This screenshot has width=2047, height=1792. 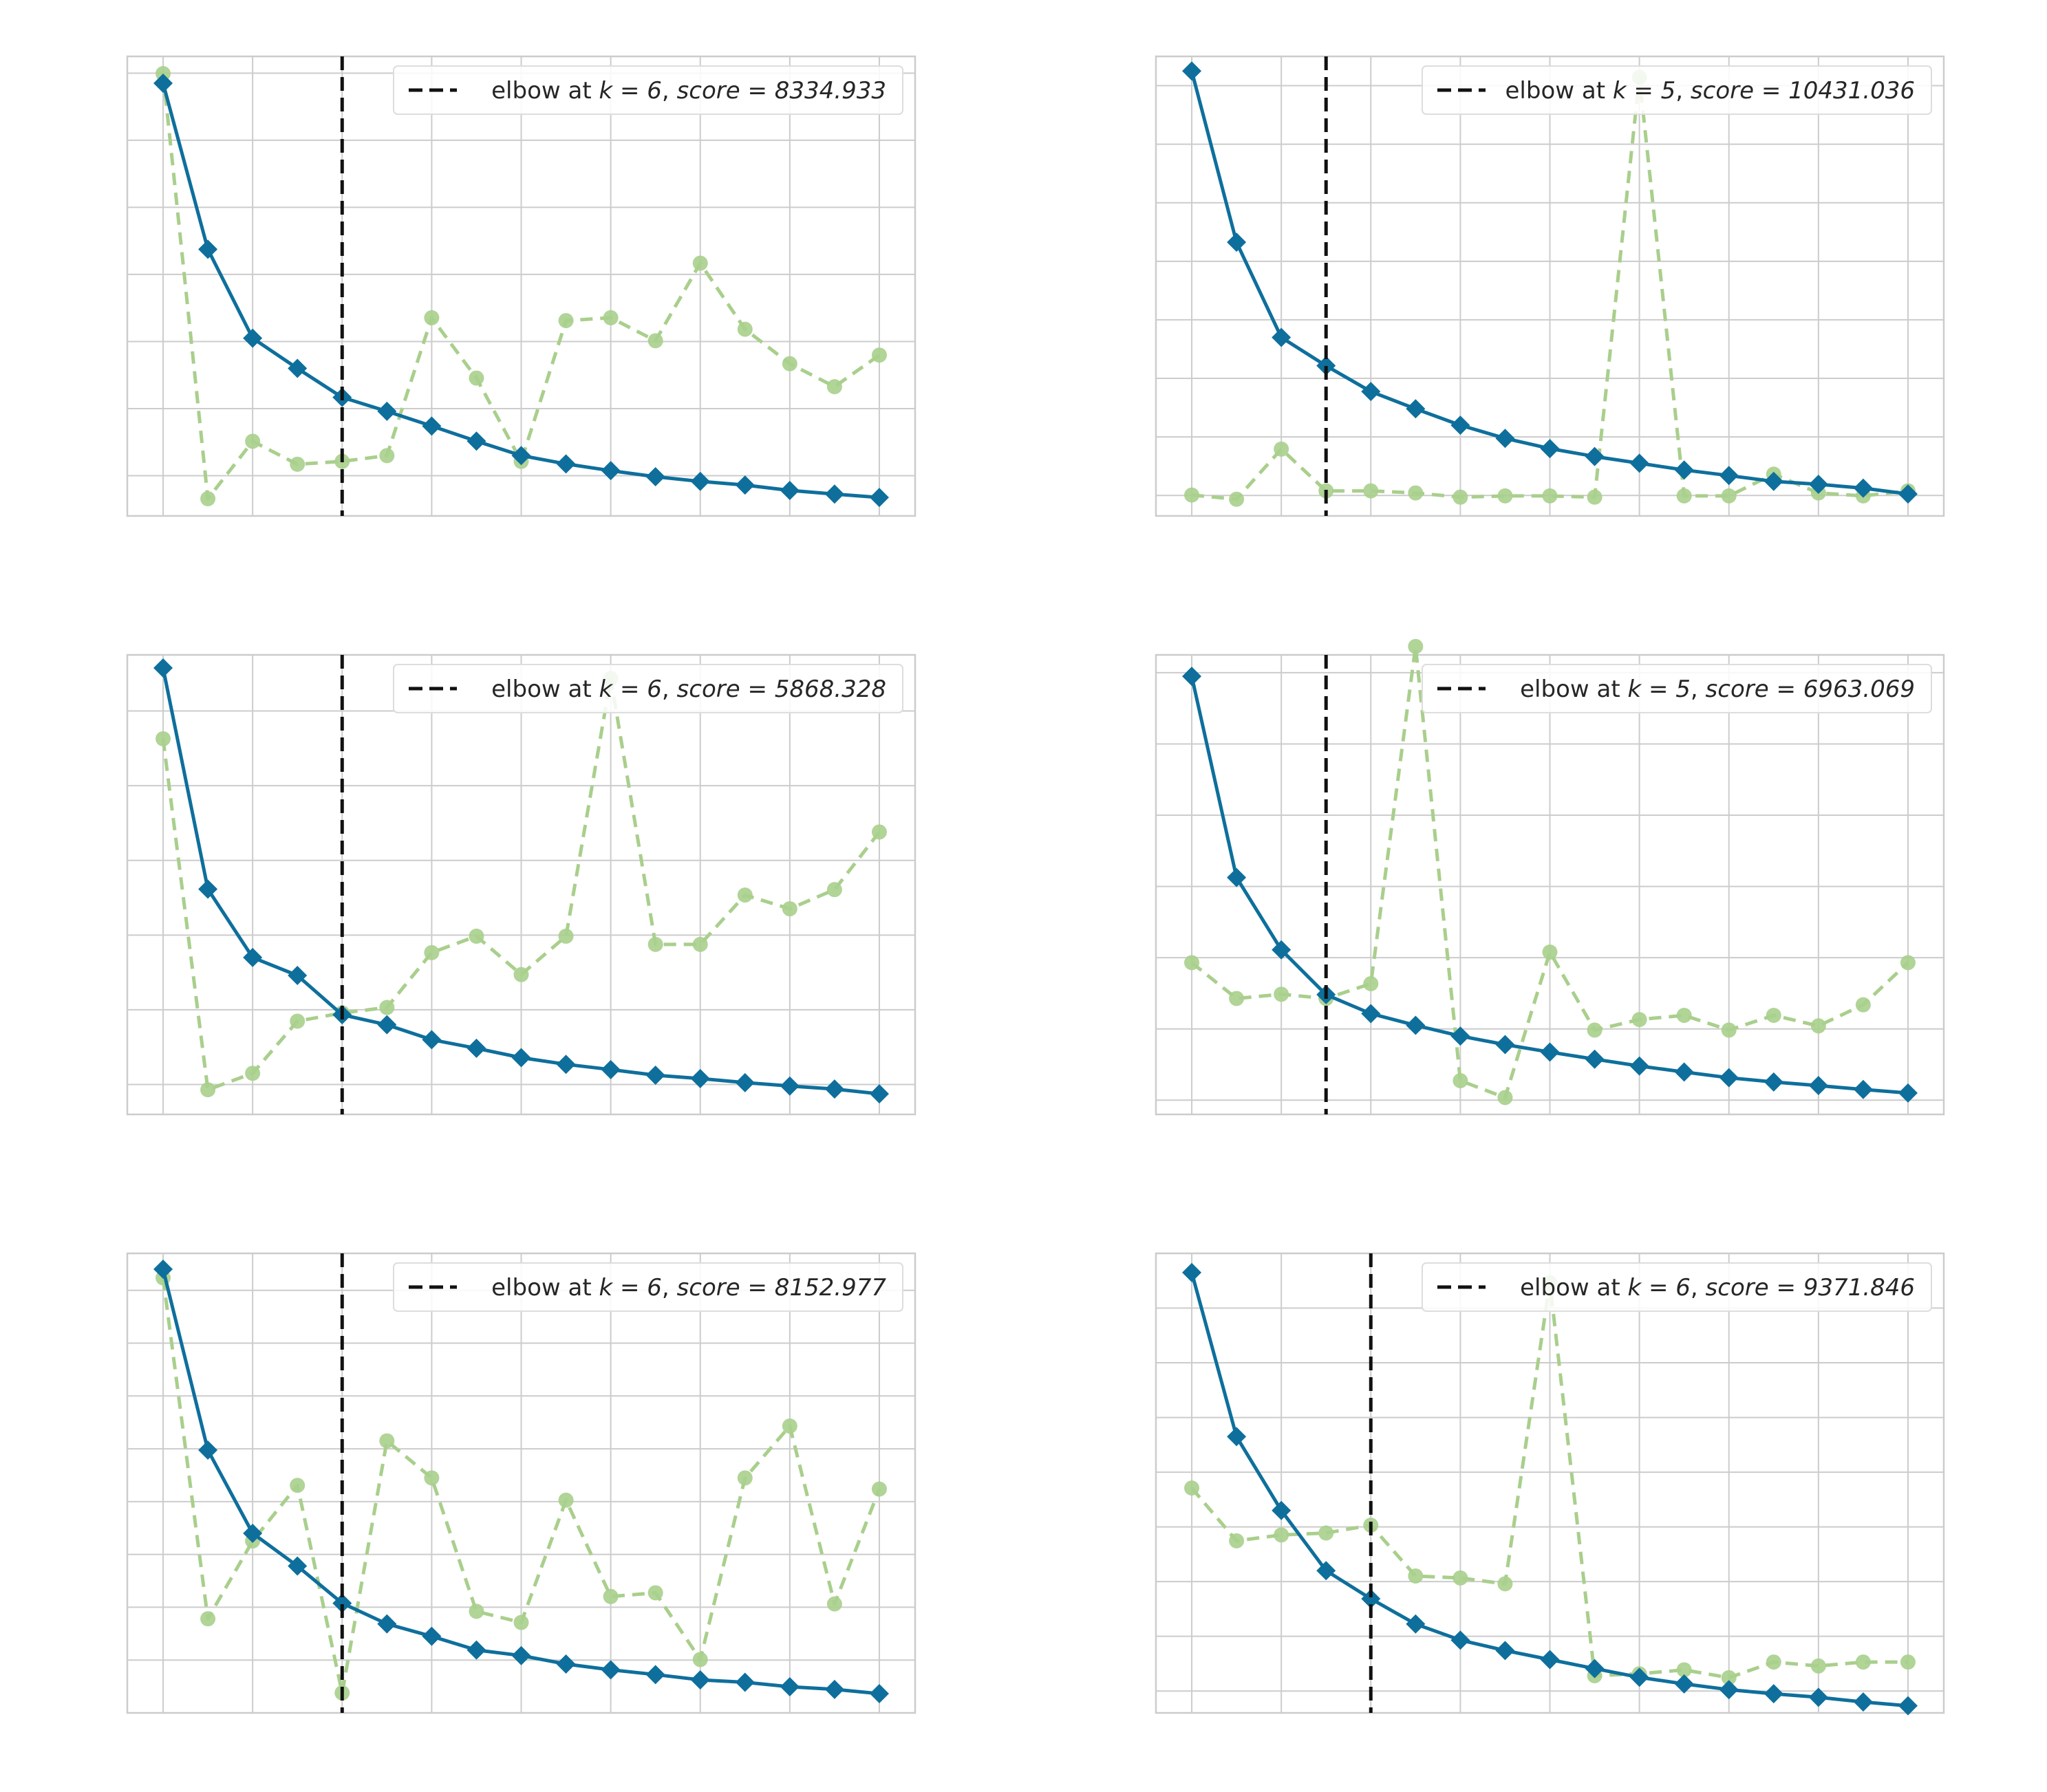 What do you see at coordinates (1658, 690) in the screenshot?
I see `legend-k-part: k = 5` at bounding box center [1658, 690].